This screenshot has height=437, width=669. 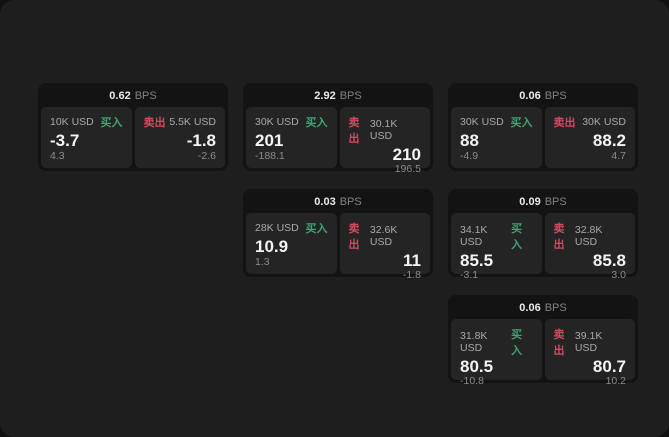 I want to click on quote-card: 0.06 BPS 30K USD 买入 88 -4.9 卖出 30K USD, so click(x=543, y=127).